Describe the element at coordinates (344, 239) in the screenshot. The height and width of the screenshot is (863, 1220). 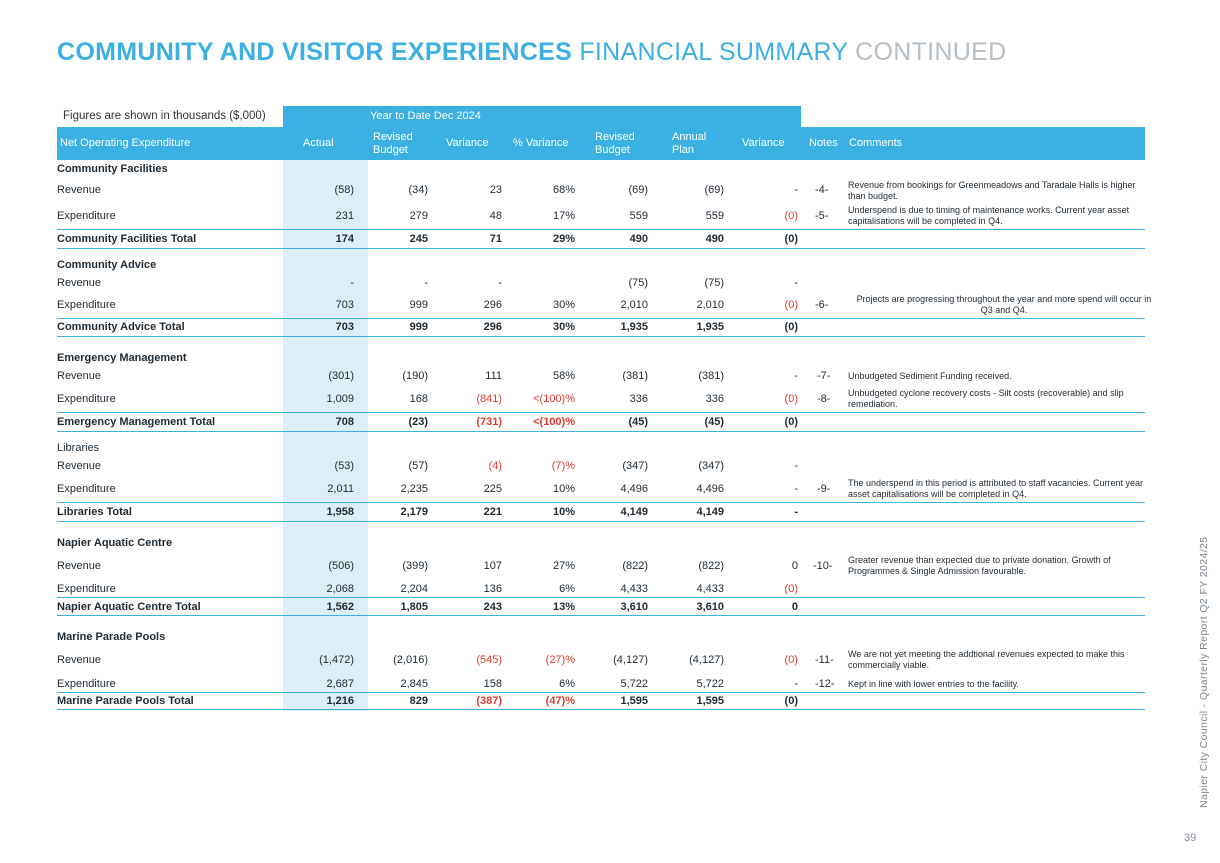
I see `actual-value: 174` at that location.